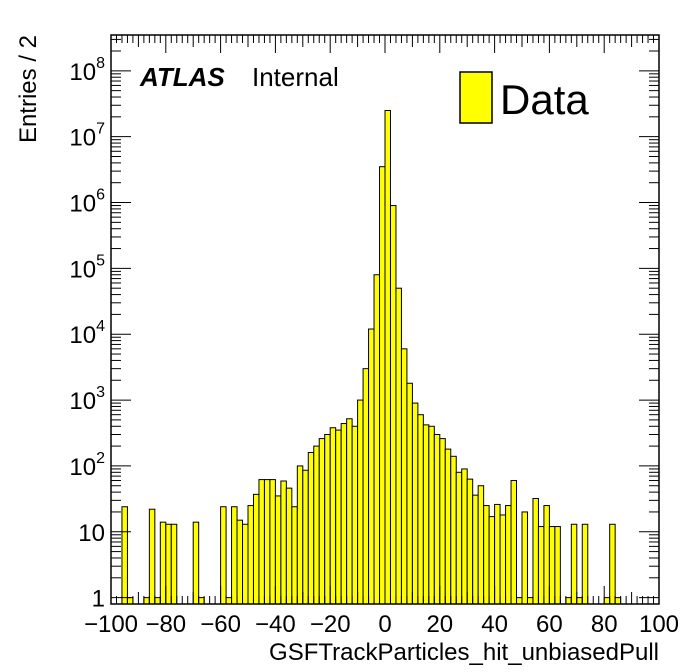  I want to click on y-tick-label: 10⁸, so click(87, 70).